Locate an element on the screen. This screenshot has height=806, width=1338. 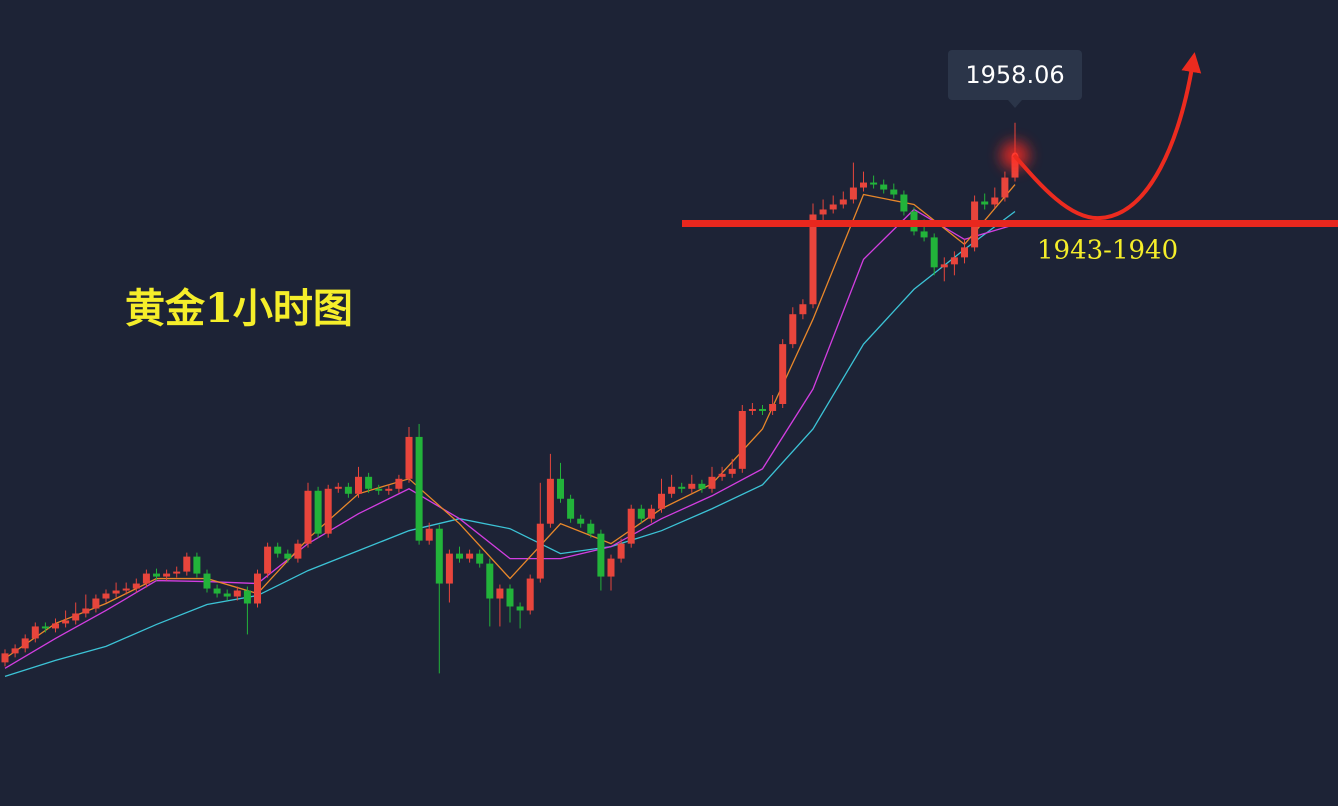
support-label: 1943-1940 is located at coordinates (1107, 250).